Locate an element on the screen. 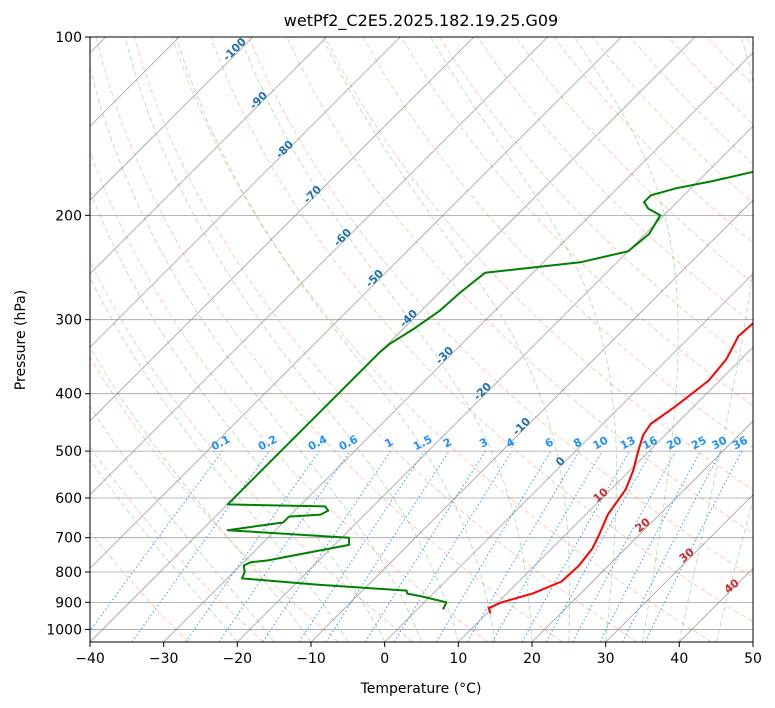 The width and height of the screenshot is (775, 708). y-tick-label: 300 is located at coordinates (68, 321).